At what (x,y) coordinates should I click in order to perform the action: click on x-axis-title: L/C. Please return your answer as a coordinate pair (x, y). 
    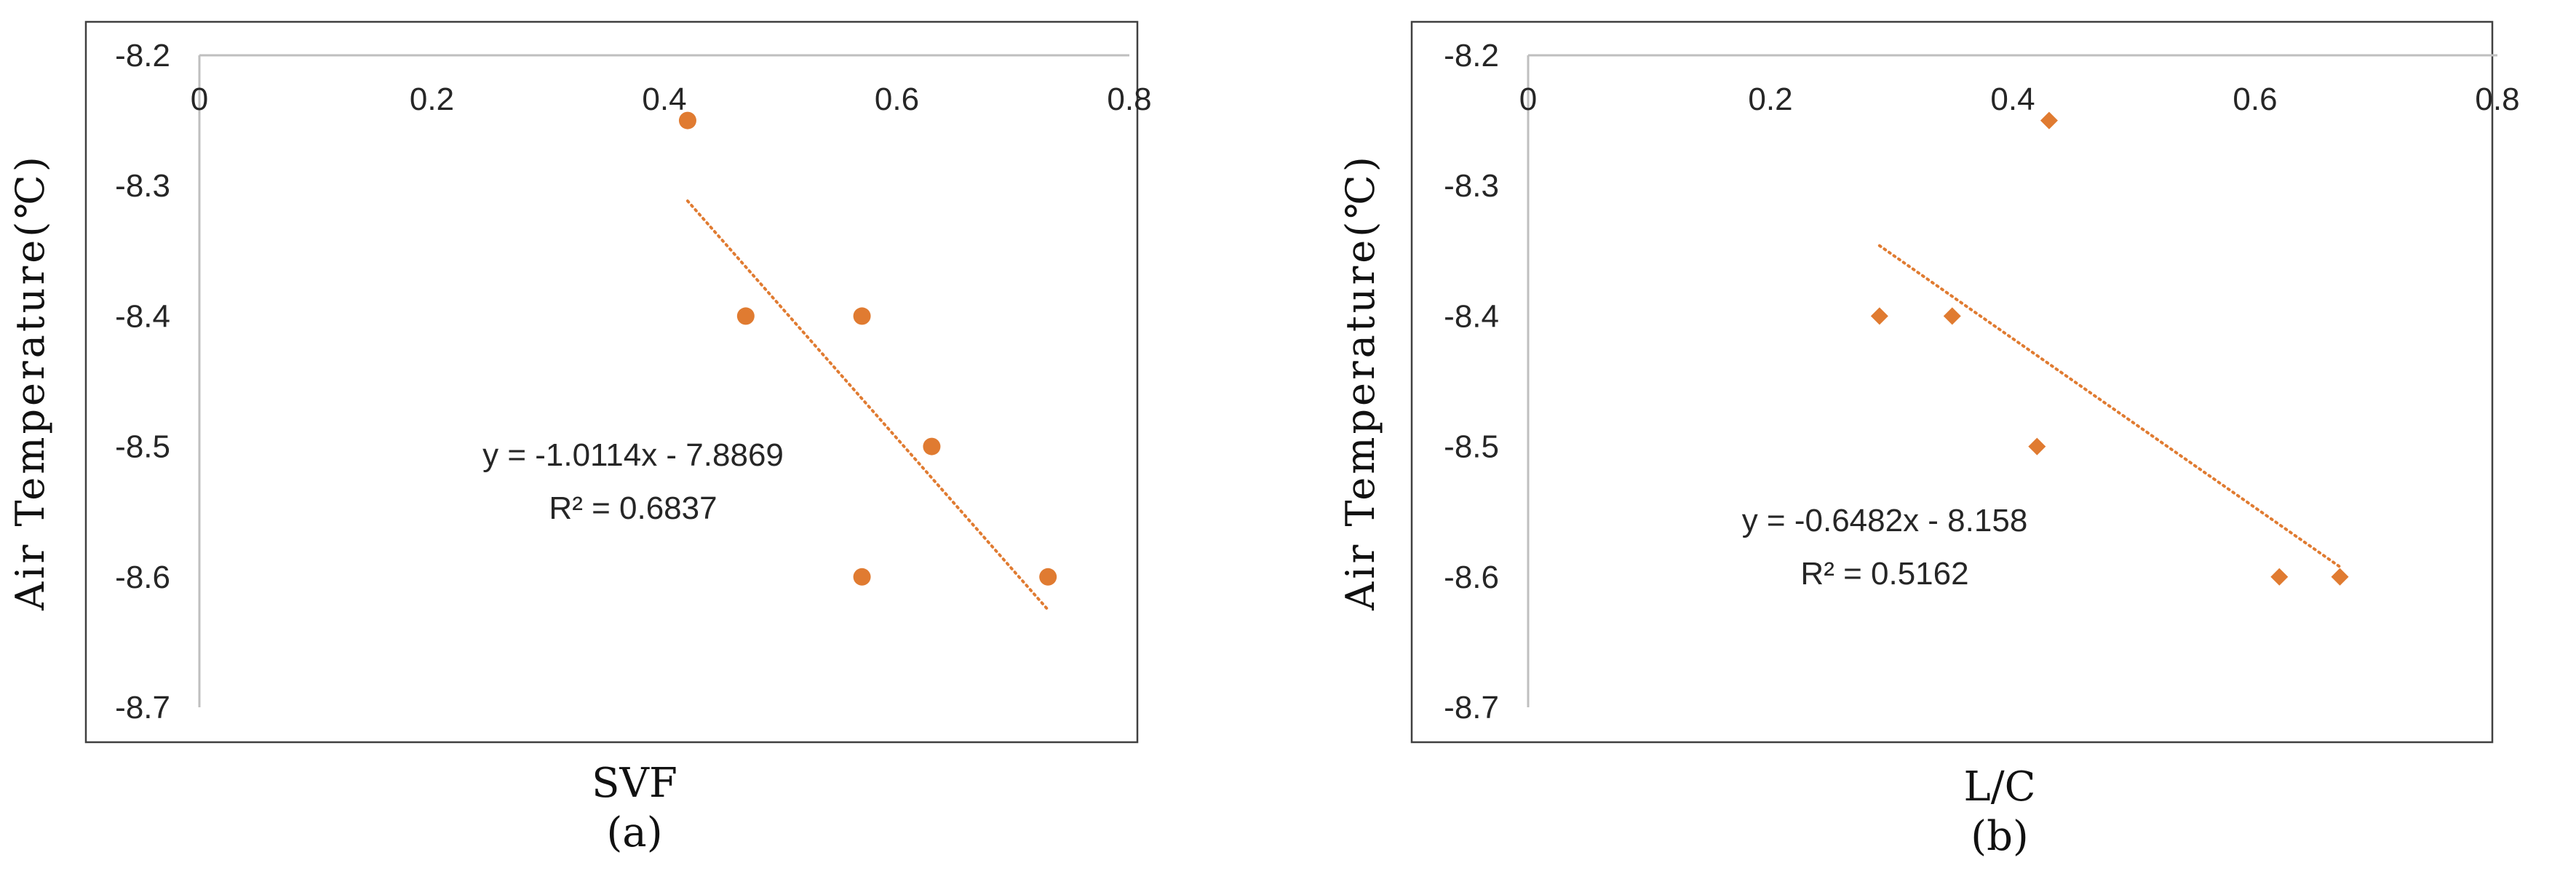
    Looking at the image, I should click on (2000, 787).